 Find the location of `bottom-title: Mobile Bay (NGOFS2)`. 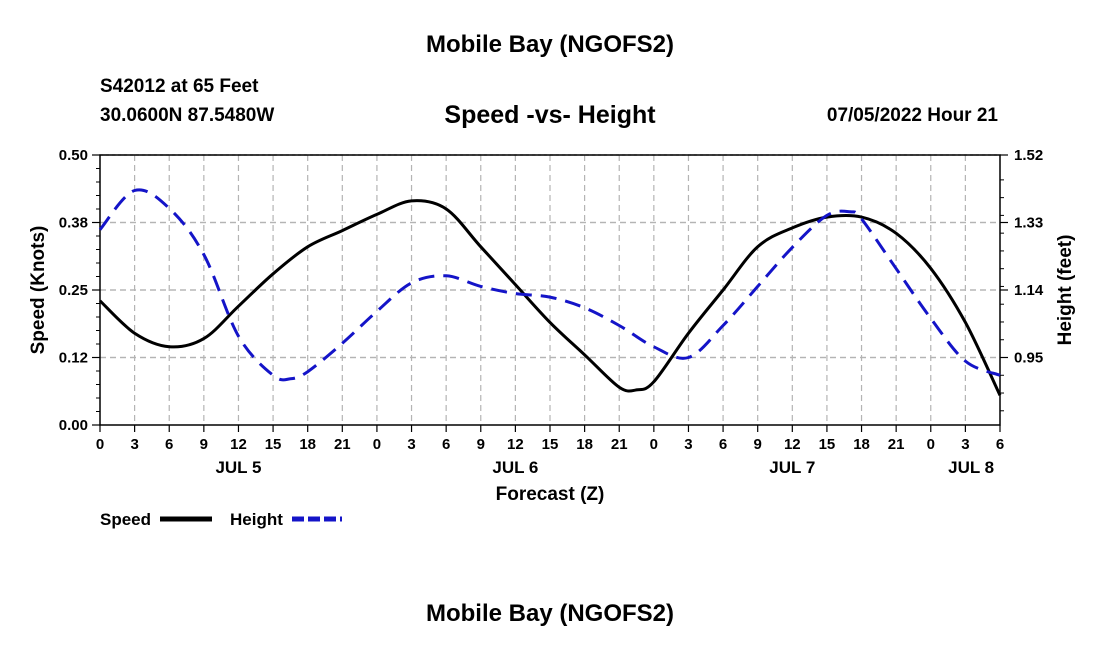

bottom-title: Mobile Bay (NGOFS2) is located at coordinates (550, 613).